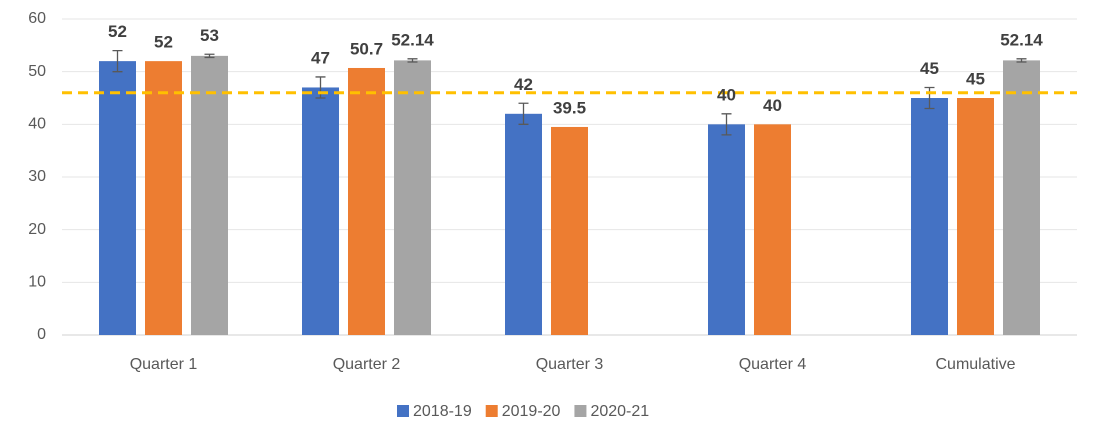 The height and width of the screenshot is (432, 1095). What do you see at coordinates (523, 84) in the screenshot?
I see `value-label: 42` at bounding box center [523, 84].